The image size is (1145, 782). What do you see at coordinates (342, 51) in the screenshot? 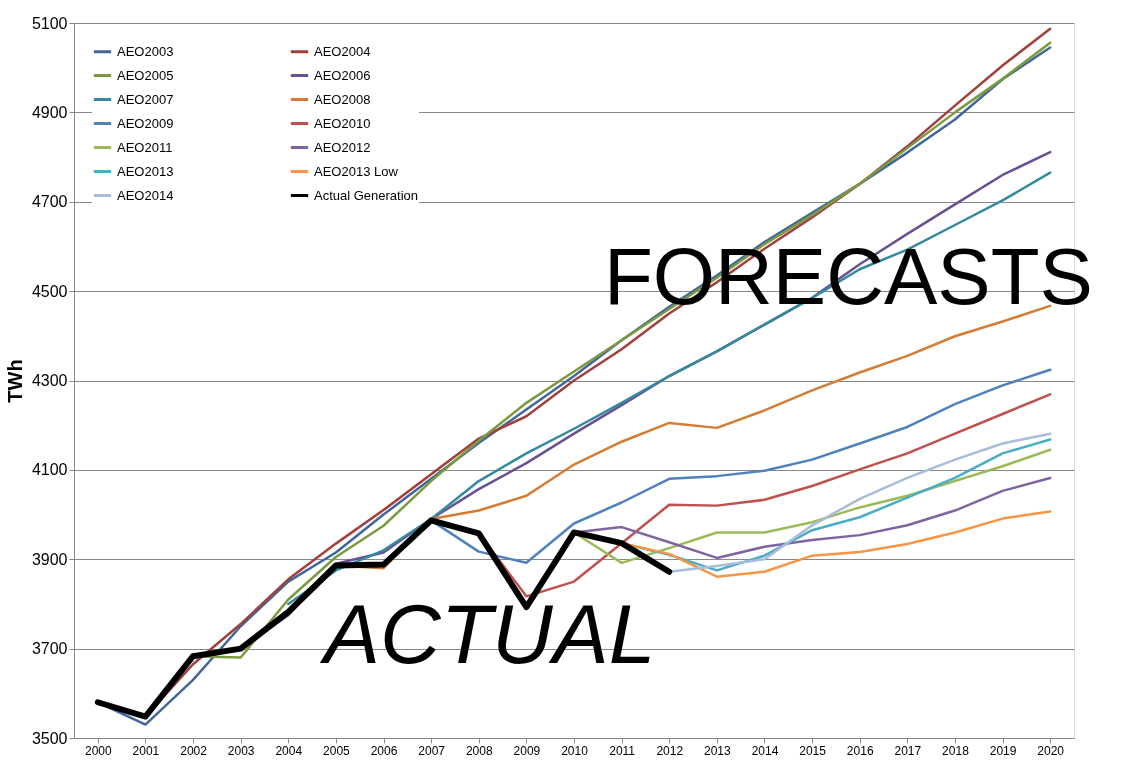
I see `legend-label: AEO2004` at bounding box center [342, 51].